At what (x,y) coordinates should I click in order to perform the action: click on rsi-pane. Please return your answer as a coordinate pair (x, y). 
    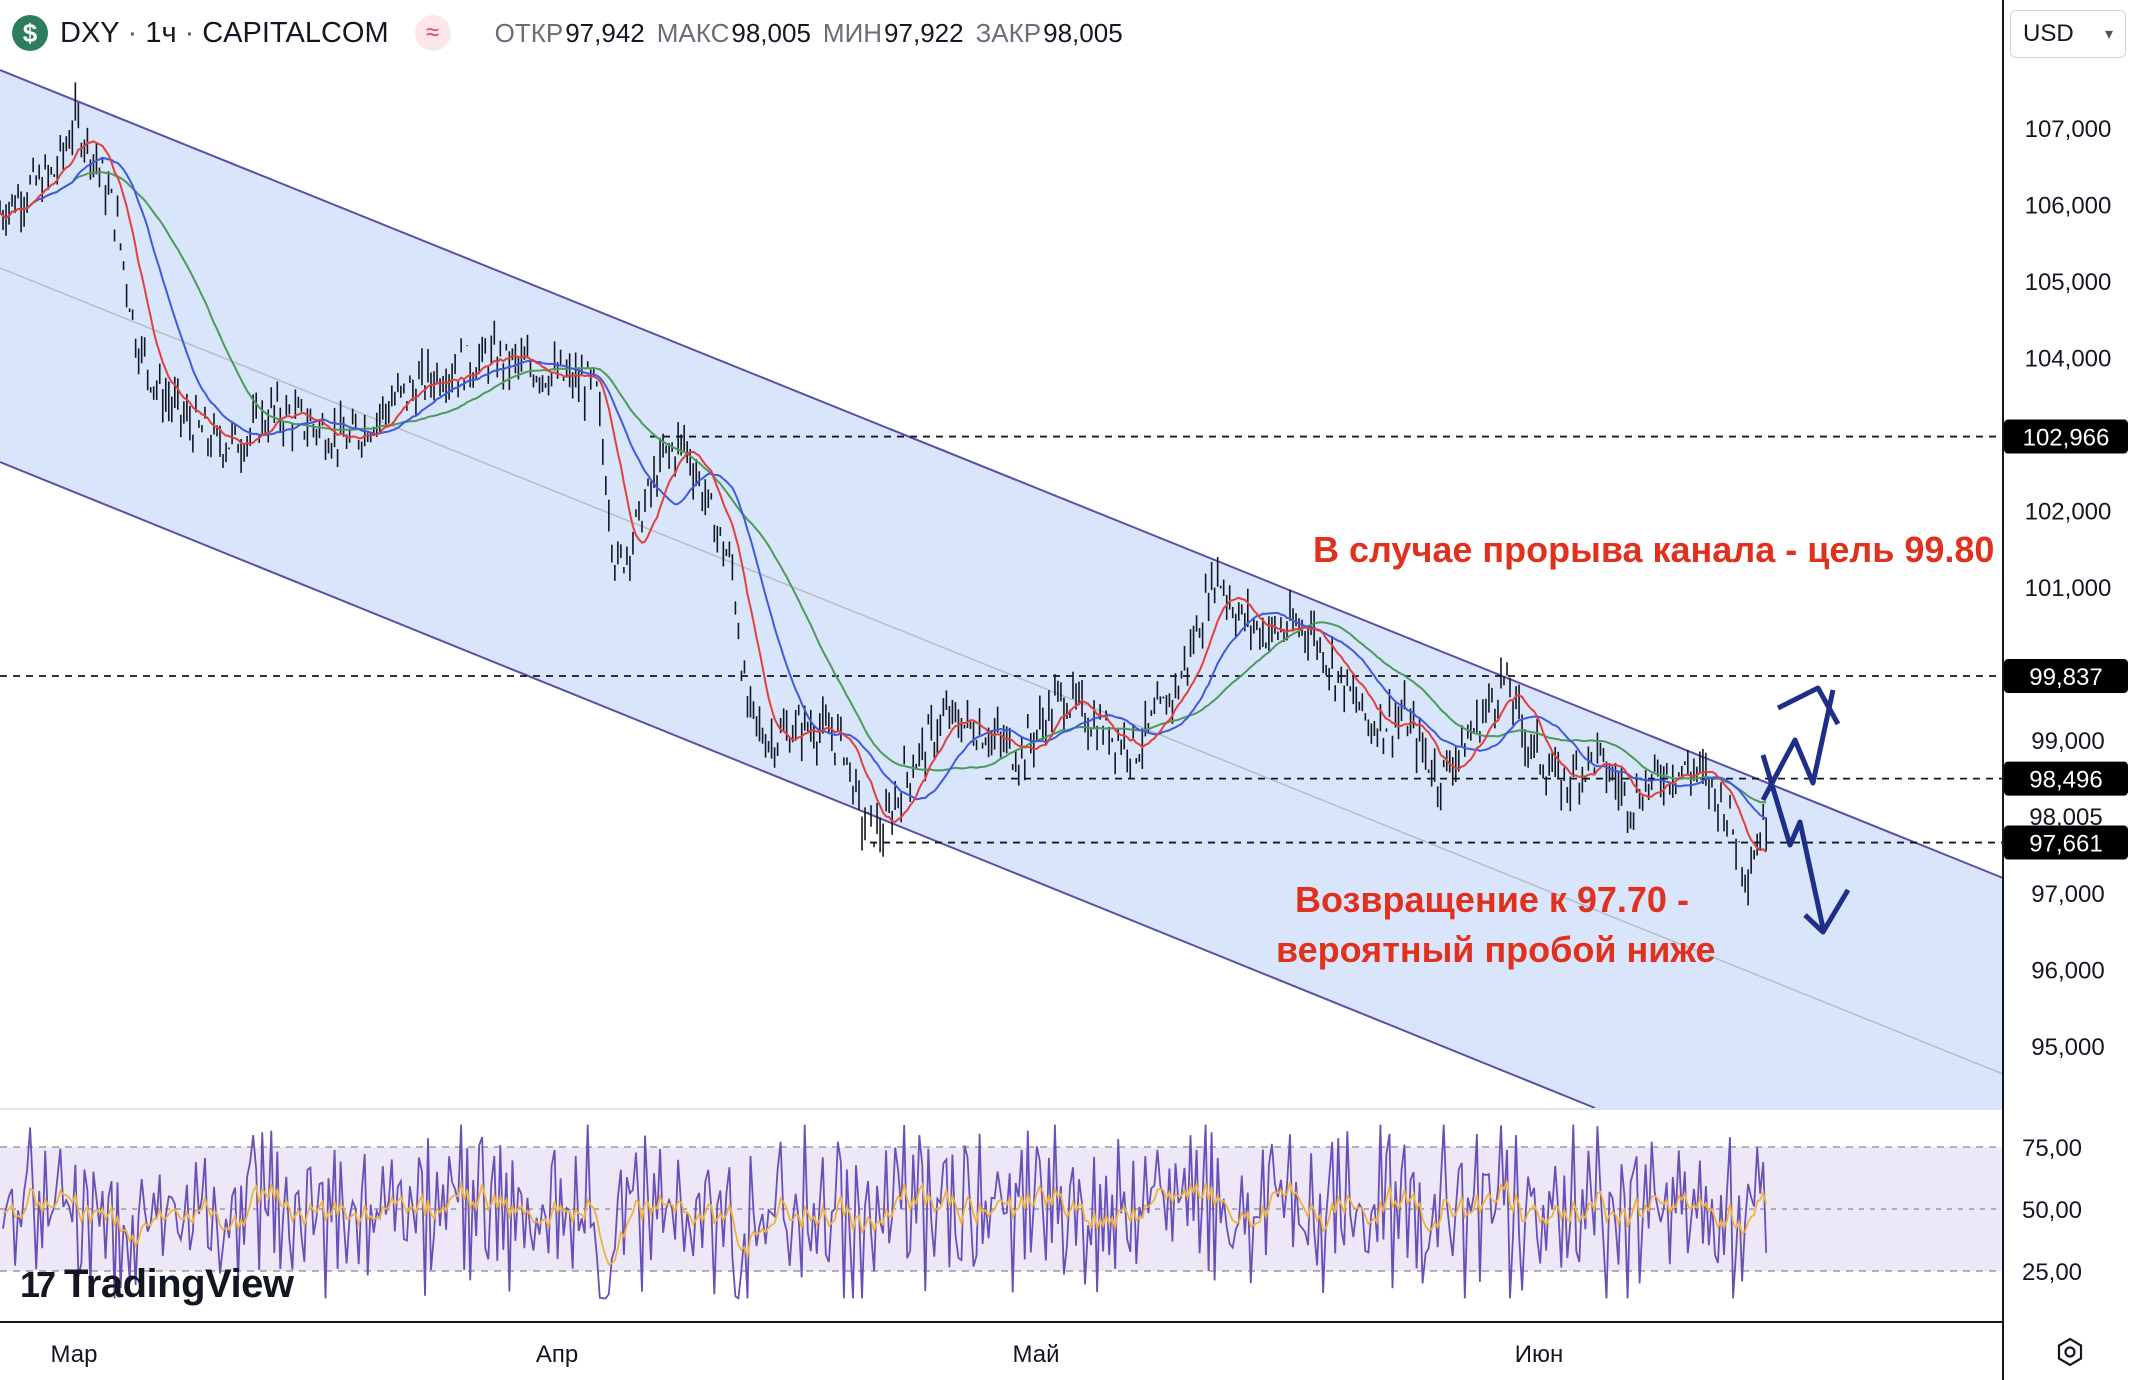
    Looking at the image, I should click on (1001, 1212).